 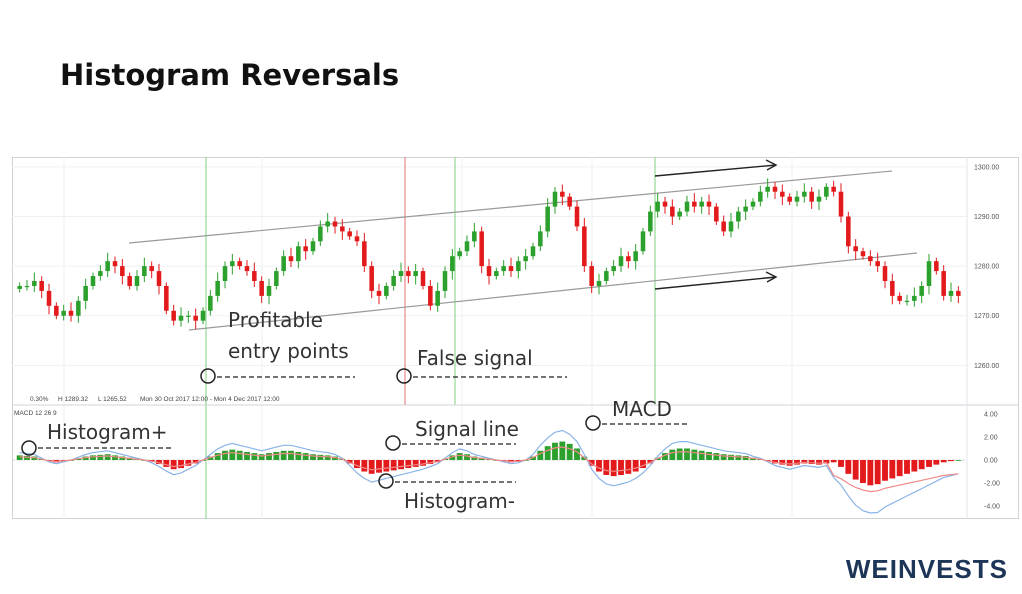 What do you see at coordinates (467, 429) in the screenshot?
I see `annotation-signal-line: Signal line` at bounding box center [467, 429].